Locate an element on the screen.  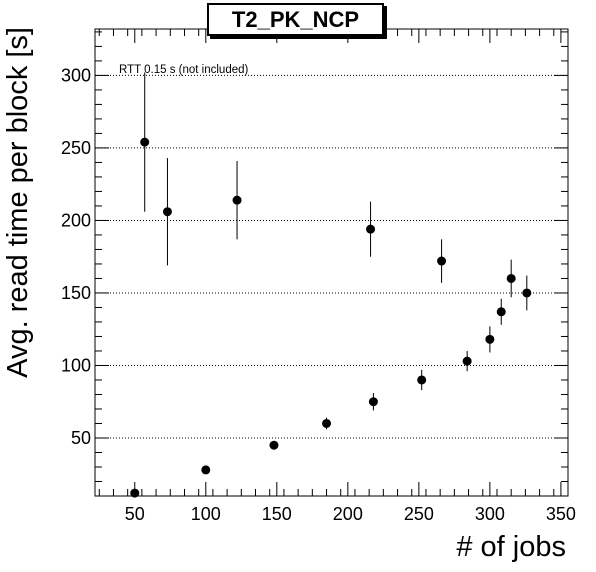
x-axis-label: # of jobs is located at coordinates (511, 547).